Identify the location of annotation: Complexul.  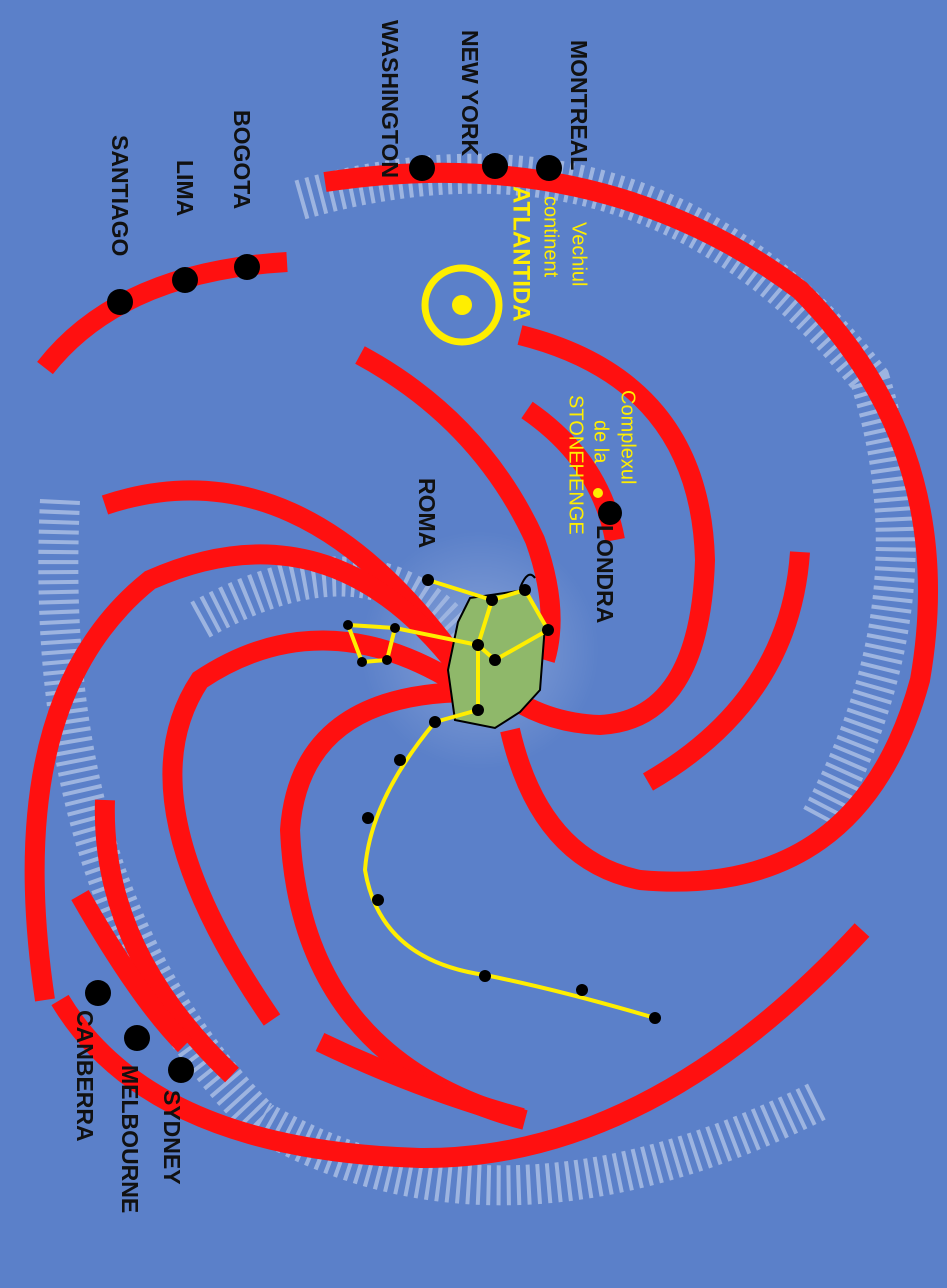
(628, 437).